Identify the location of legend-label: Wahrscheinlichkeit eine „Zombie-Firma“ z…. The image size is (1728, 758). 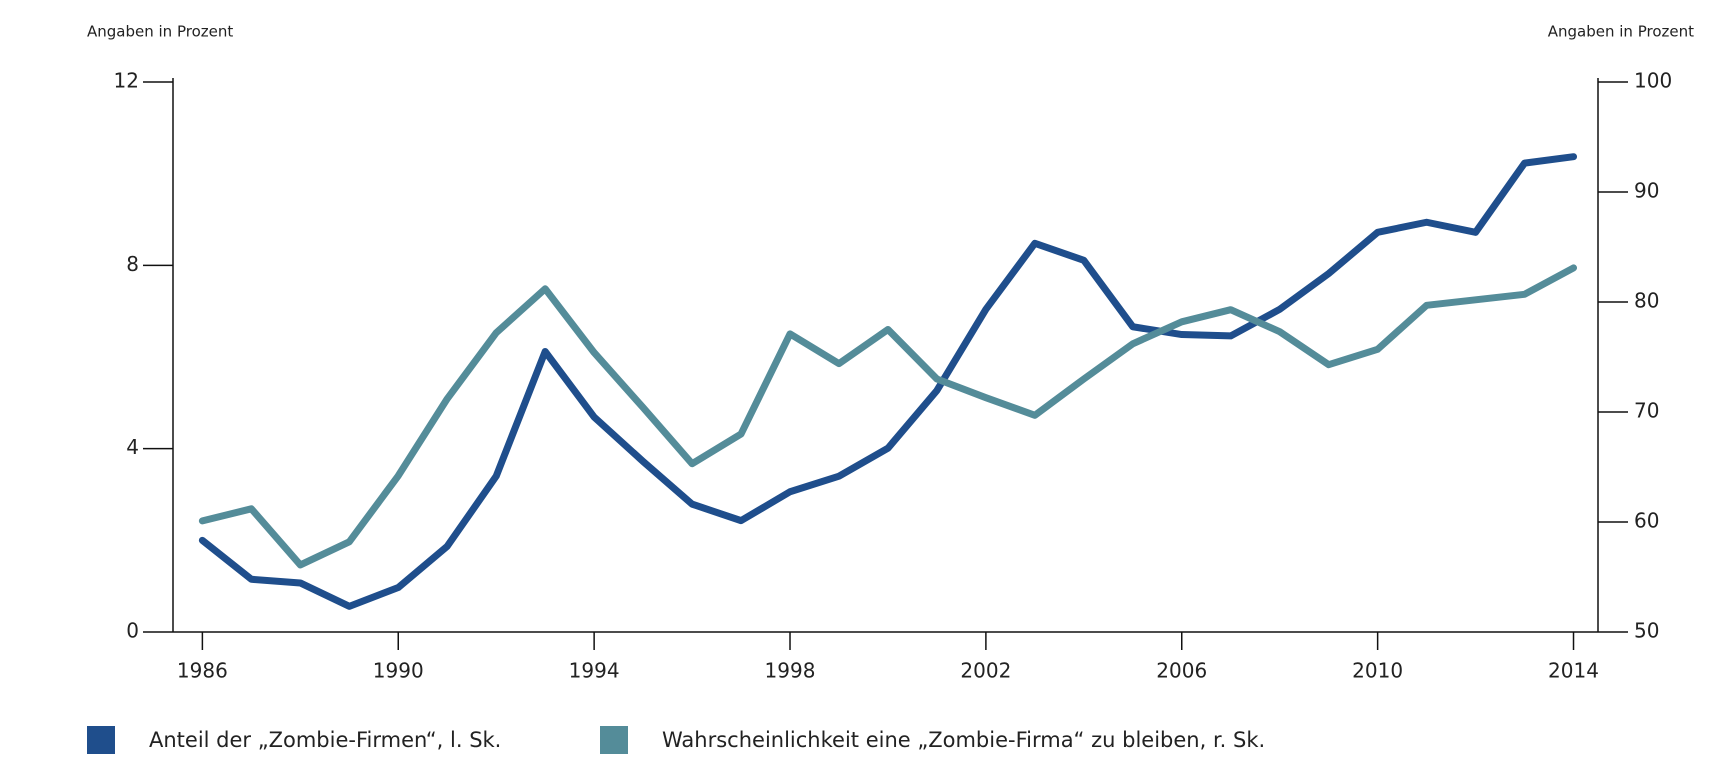
(963, 740).